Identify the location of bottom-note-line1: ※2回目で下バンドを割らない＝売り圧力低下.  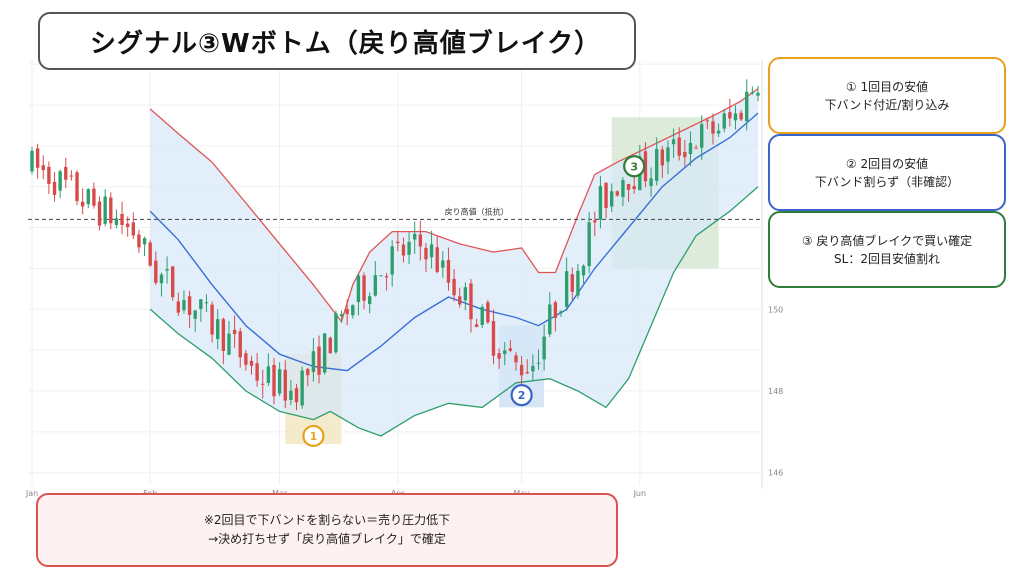
(327, 520).